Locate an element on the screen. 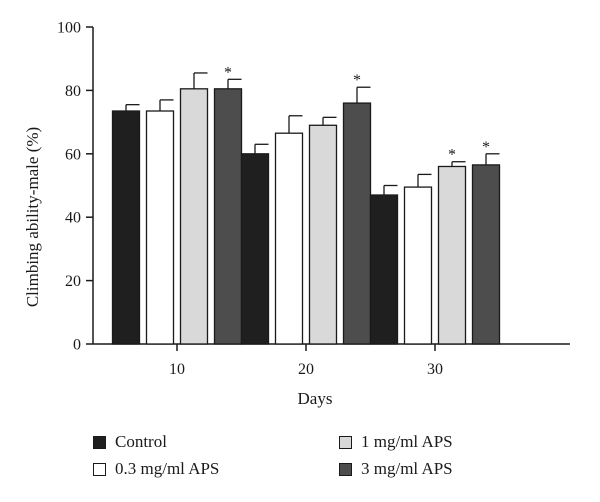  y-axis: 0 20 40 60 80 100 is located at coordinates (75, 187).